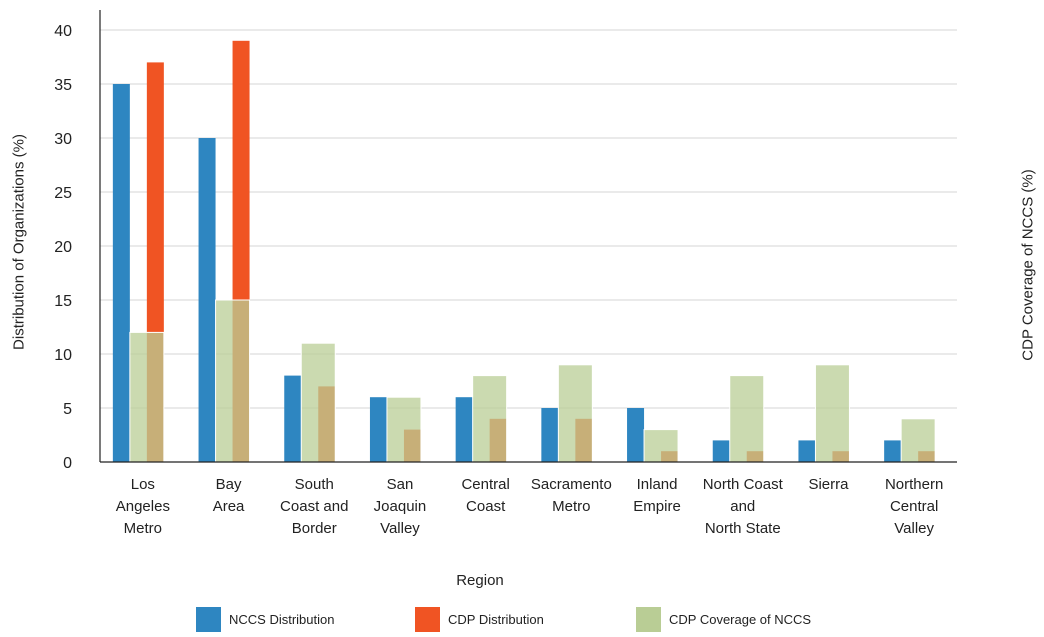 This screenshot has height=637, width=1044. What do you see at coordinates (427, 619) in the screenshot?
I see `legend-swatch-cdp` at bounding box center [427, 619].